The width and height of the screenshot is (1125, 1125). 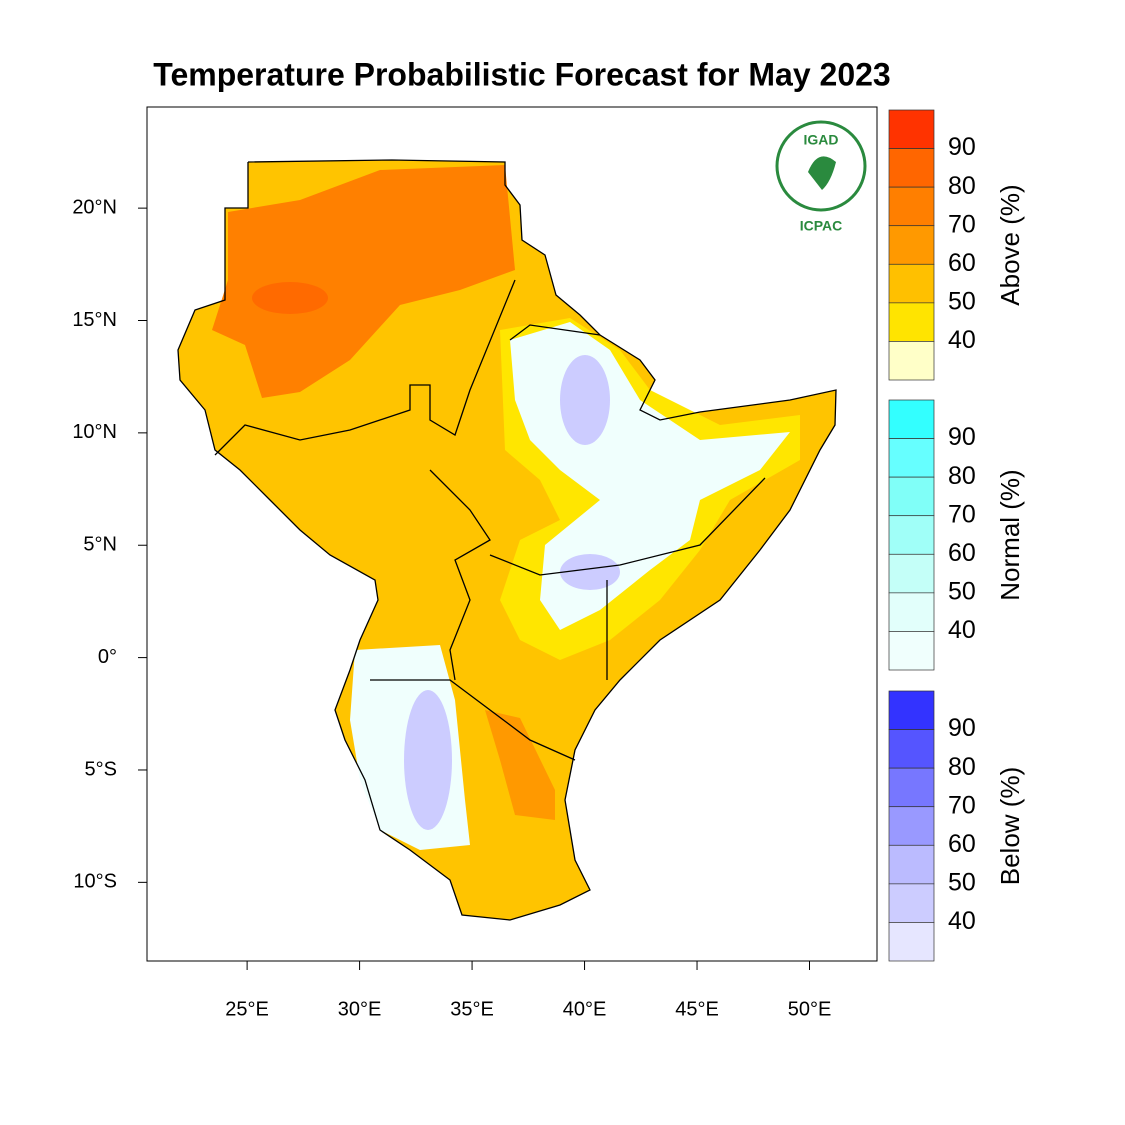 What do you see at coordinates (100, 545) in the screenshot?
I see `y-tick-label: 5°N` at bounding box center [100, 545].